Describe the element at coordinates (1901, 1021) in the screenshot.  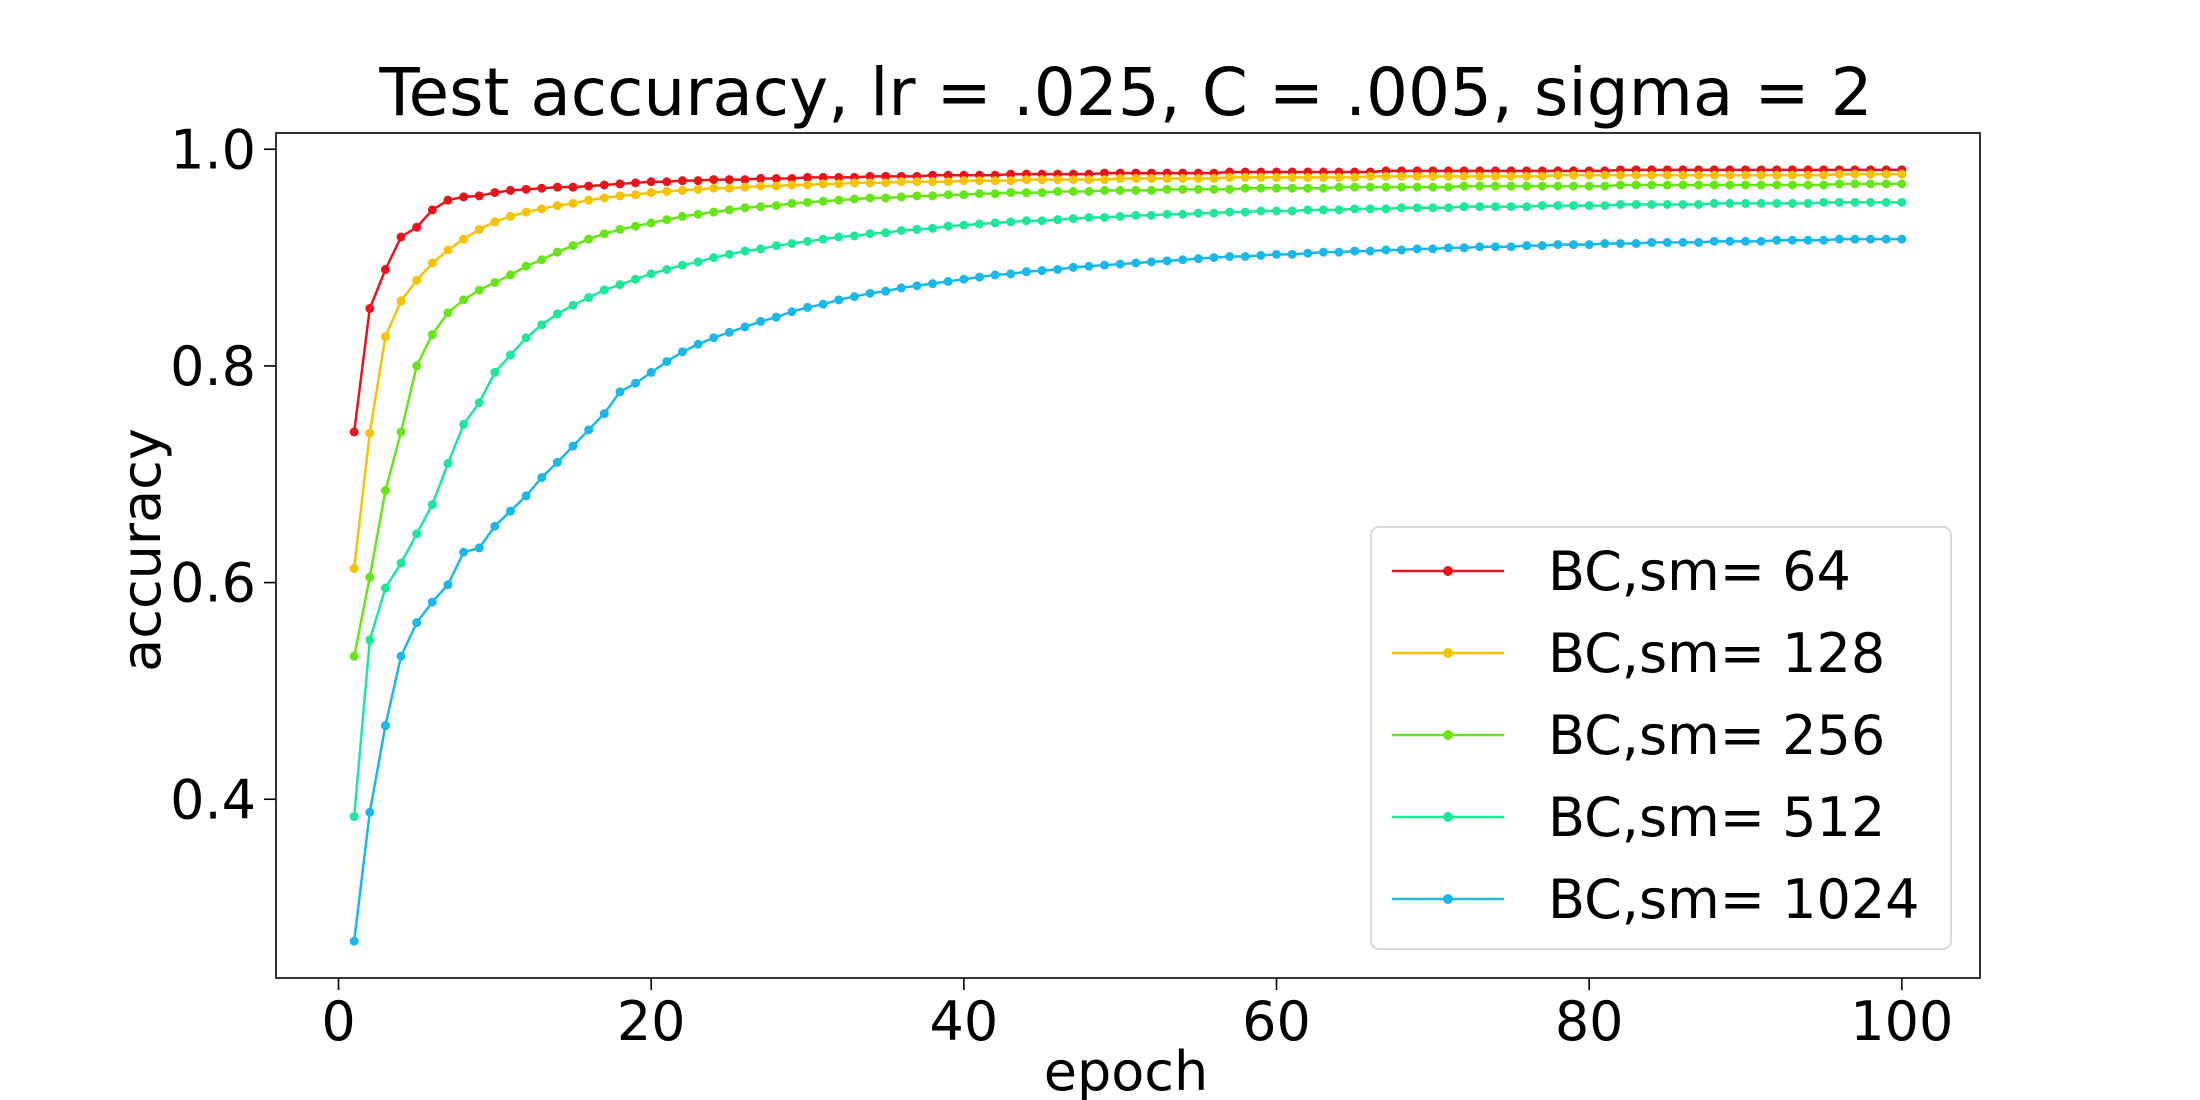
I see `x-tick-label: 100` at that location.